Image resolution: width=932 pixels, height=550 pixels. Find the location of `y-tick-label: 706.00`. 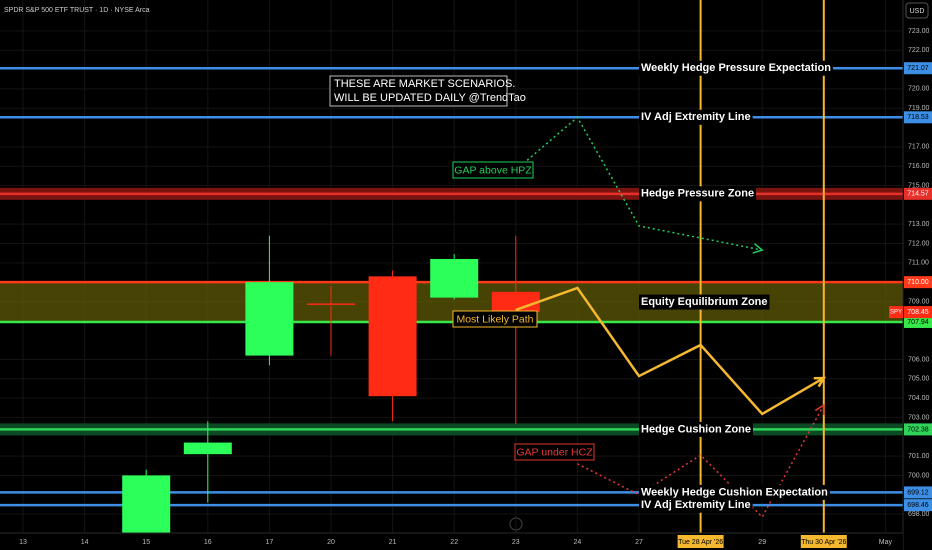

y-tick-label: 706.00 is located at coordinates (919, 359).